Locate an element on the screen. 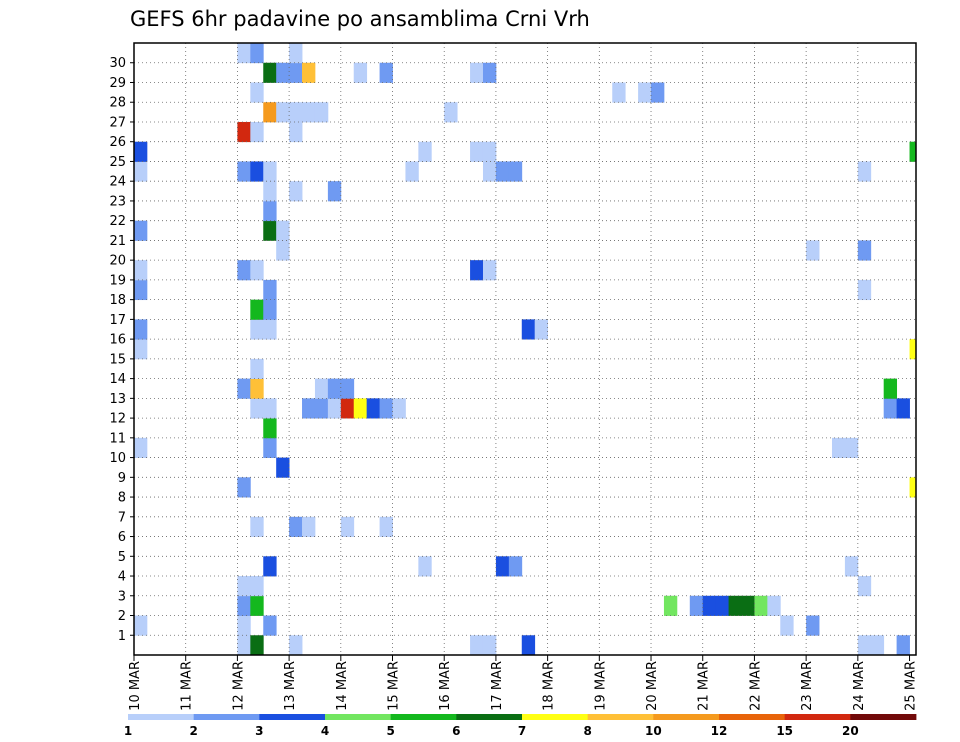 This screenshot has height=742, width=960. y-tick-label: 5 is located at coordinates (122, 557).